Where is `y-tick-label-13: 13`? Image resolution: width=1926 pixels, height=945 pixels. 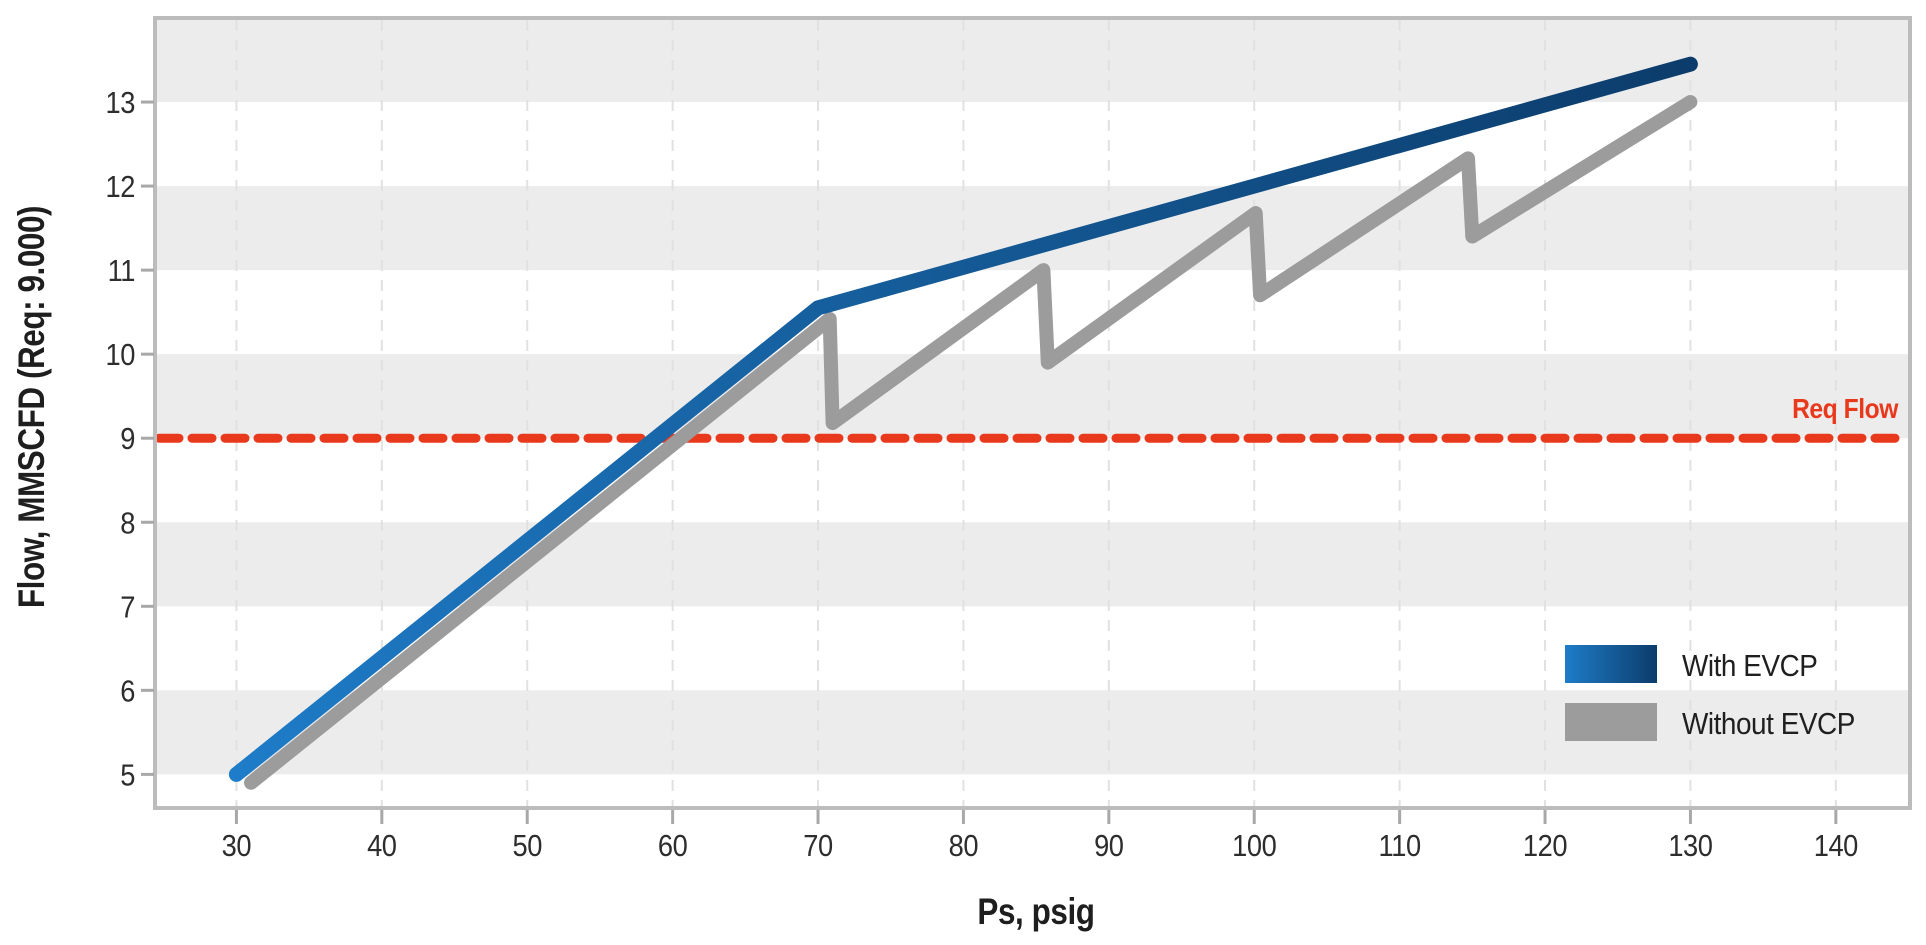 y-tick-label-13: 13 is located at coordinates (120, 103).